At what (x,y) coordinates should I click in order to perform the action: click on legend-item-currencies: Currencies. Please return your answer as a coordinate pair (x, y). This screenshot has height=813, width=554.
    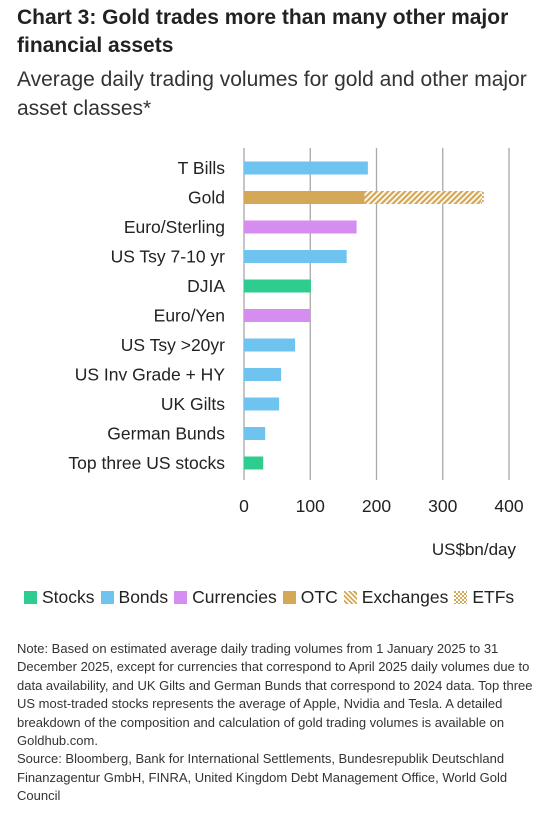
    Looking at the image, I should click on (225, 597).